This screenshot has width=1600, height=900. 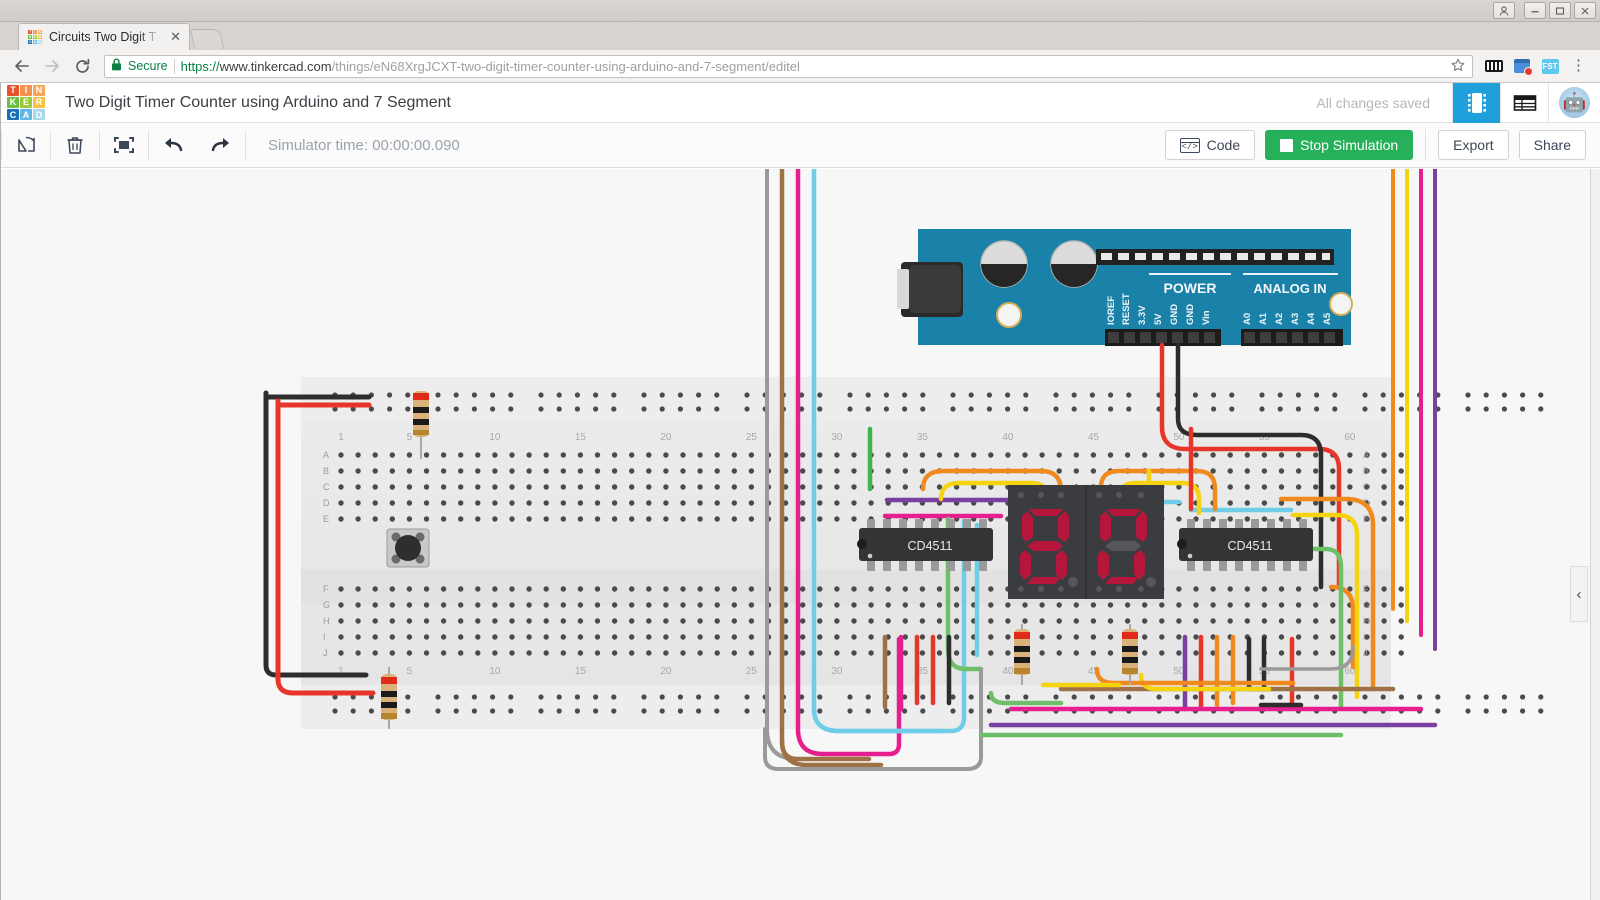 I want to click on fst-extension-icon: FST, so click(x=1550, y=66).